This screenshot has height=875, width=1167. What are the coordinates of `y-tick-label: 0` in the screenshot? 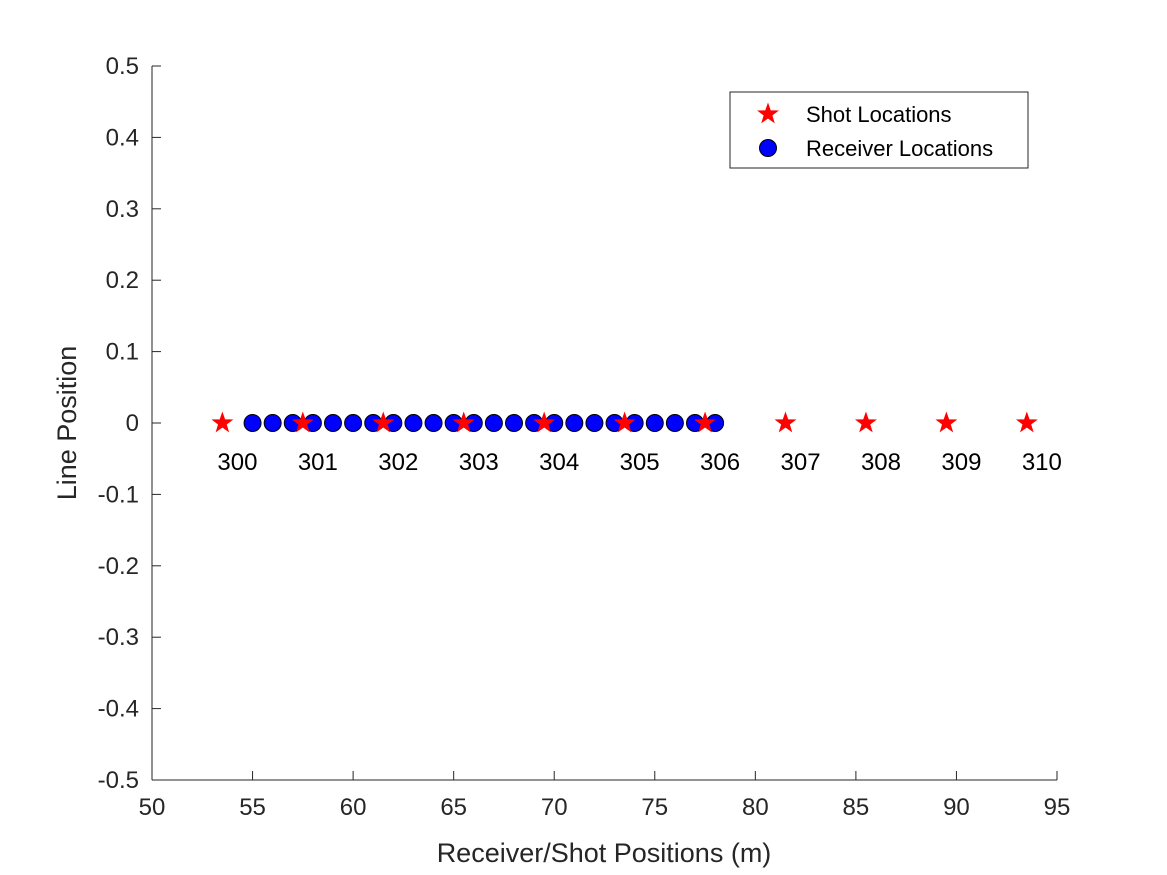 It's located at (132, 423).